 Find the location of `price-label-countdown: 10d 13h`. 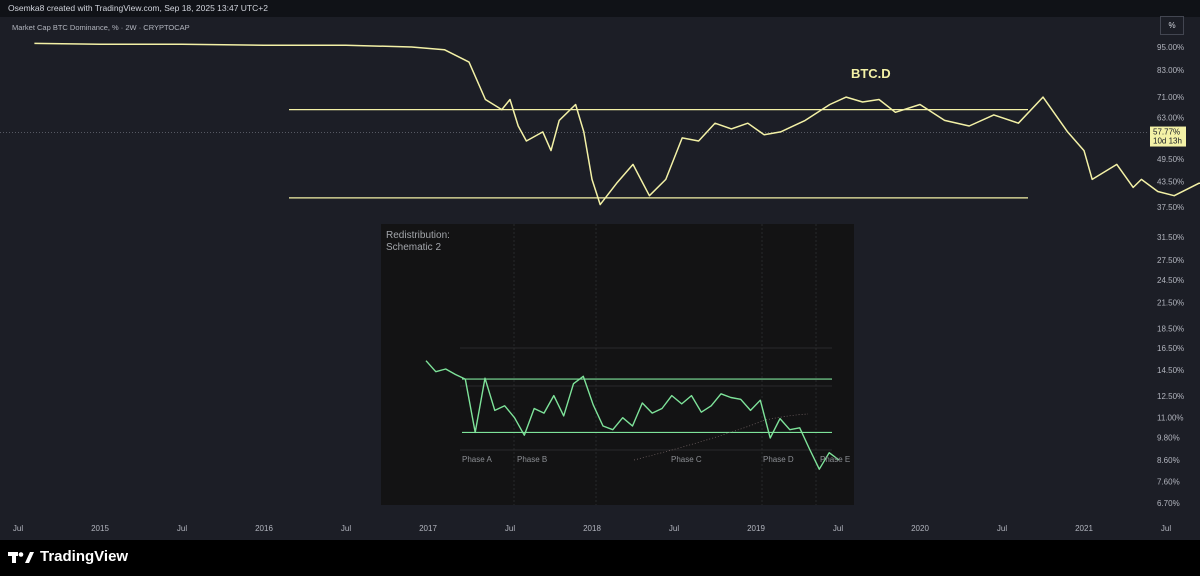

price-label-countdown: 10d 13h is located at coordinates (1167, 141).